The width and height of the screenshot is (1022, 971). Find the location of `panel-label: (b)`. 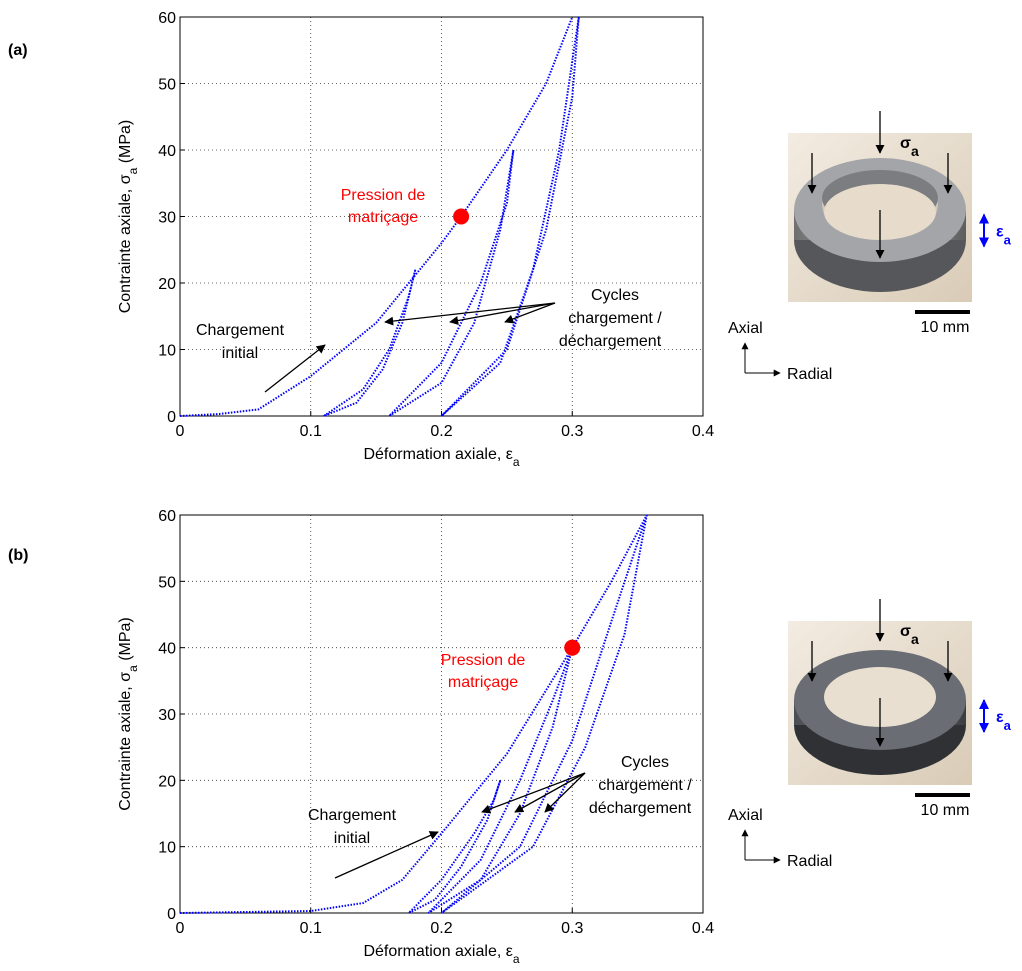

panel-label: (b) is located at coordinates (18, 555).